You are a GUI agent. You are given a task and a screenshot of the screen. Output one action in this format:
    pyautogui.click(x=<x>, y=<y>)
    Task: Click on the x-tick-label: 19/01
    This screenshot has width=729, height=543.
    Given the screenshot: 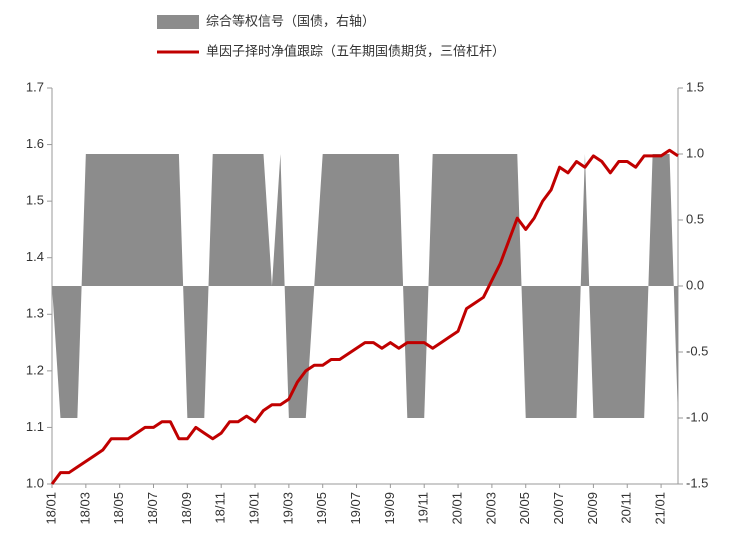 What is the action you would take?
    pyautogui.click(x=253, y=508)
    